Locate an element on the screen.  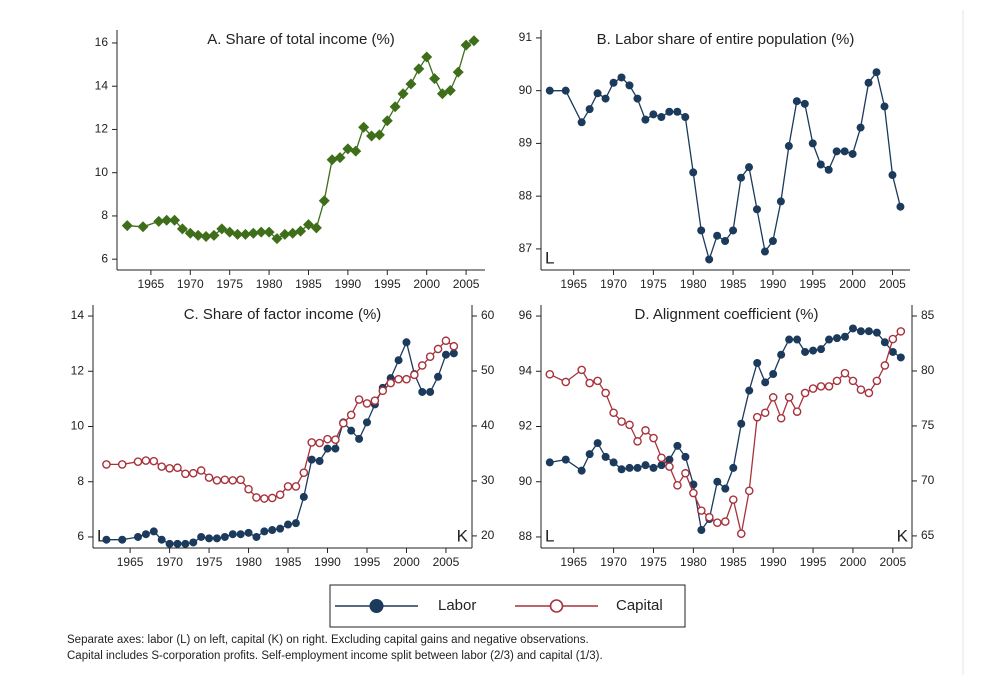
legend-marker is located at coordinates (376, 606).